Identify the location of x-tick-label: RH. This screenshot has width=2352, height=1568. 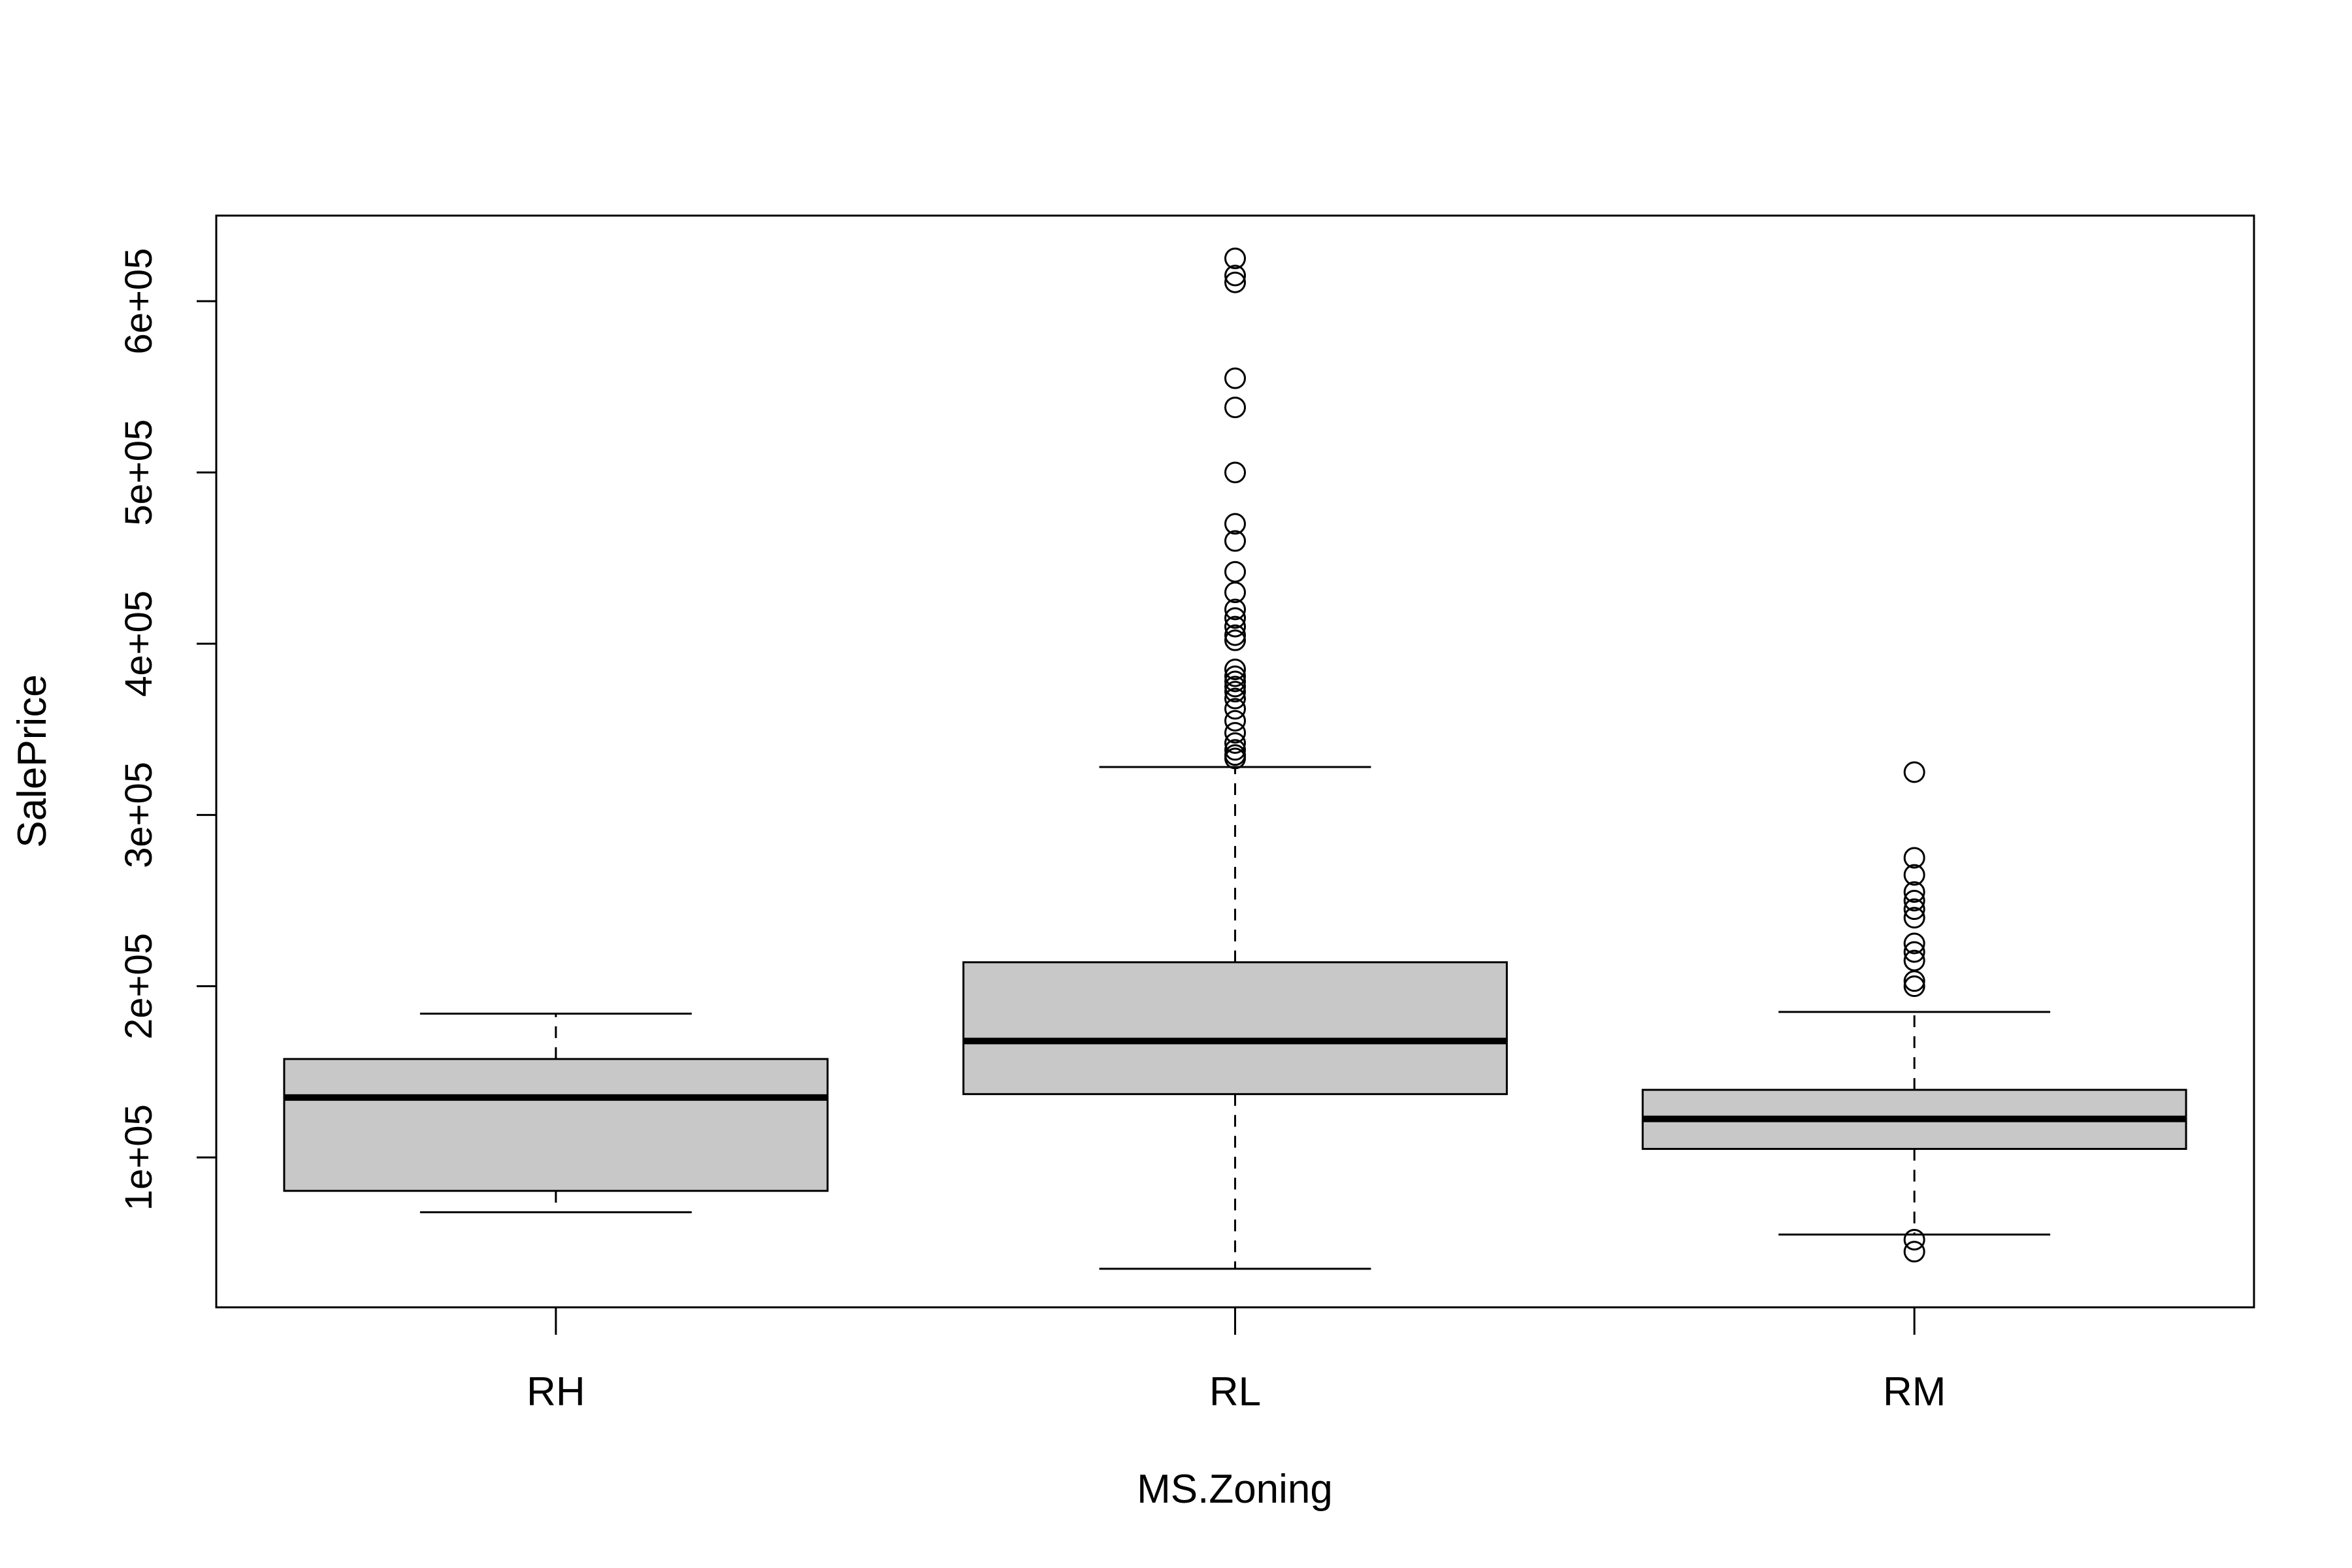
(556, 1391).